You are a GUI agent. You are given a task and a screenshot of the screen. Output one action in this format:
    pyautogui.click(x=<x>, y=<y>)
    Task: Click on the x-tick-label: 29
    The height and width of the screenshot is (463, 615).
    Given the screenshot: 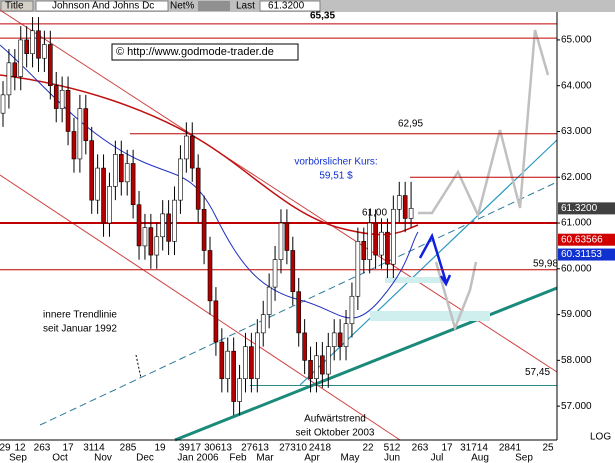 What is the action you would take?
    pyautogui.click(x=5, y=448)
    